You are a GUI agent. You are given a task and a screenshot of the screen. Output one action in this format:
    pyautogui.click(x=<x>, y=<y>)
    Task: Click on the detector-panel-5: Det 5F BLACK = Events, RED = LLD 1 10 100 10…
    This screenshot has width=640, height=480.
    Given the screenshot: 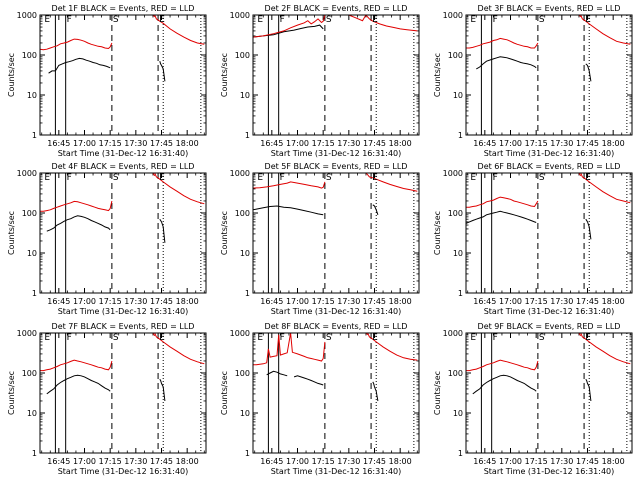 What is the action you would take?
    pyautogui.click(x=320, y=239)
    